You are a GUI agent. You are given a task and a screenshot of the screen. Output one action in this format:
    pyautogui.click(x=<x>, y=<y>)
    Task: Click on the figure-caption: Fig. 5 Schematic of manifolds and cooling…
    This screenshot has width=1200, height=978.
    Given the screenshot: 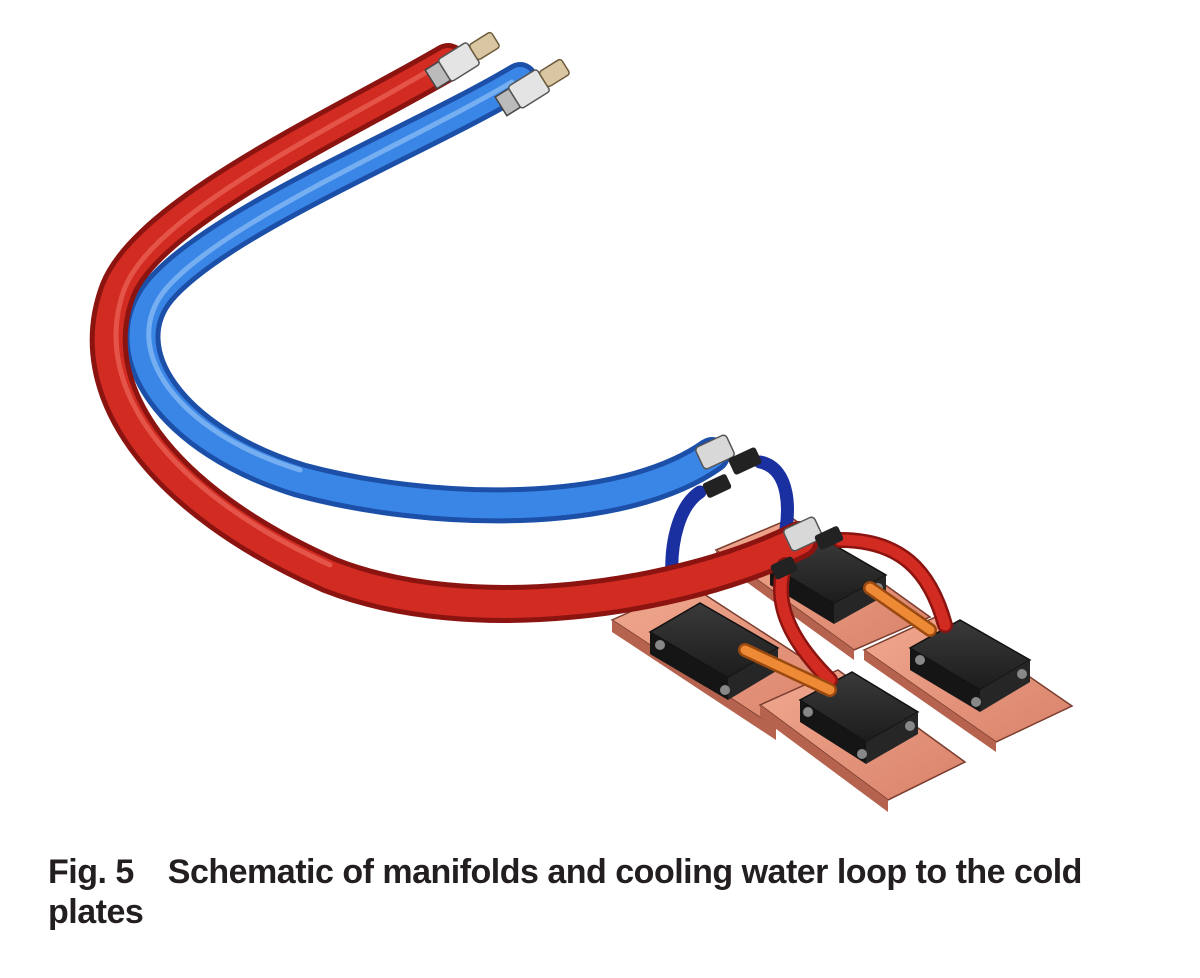 What is the action you would take?
    pyautogui.click(x=608, y=892)
    